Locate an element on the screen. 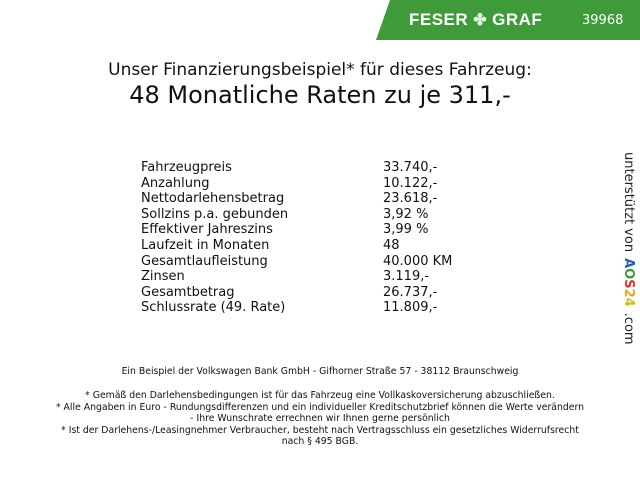 The height and width of the screenshot is (480, 640). row-value: 40.000 KM is located at coordinates (418, 261).